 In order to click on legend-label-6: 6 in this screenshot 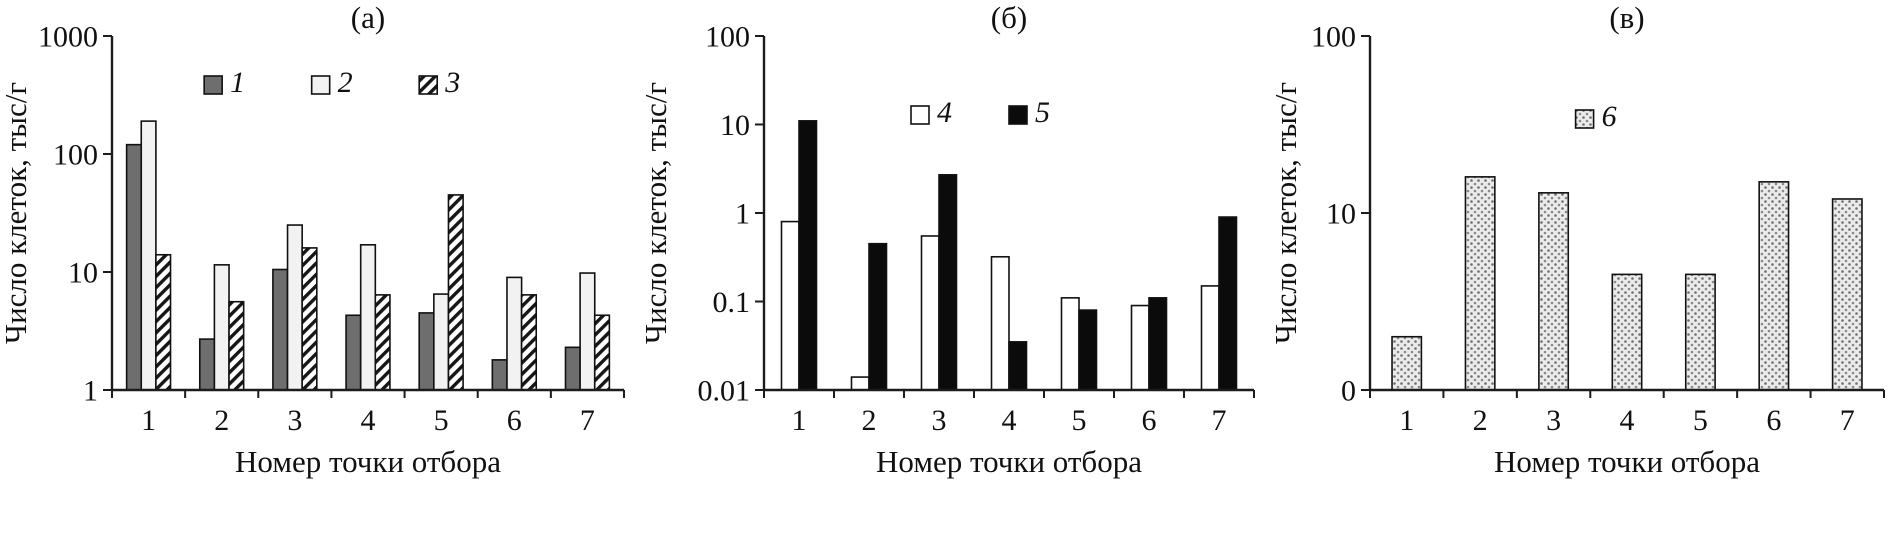, I will do `click(1609, 116)`.